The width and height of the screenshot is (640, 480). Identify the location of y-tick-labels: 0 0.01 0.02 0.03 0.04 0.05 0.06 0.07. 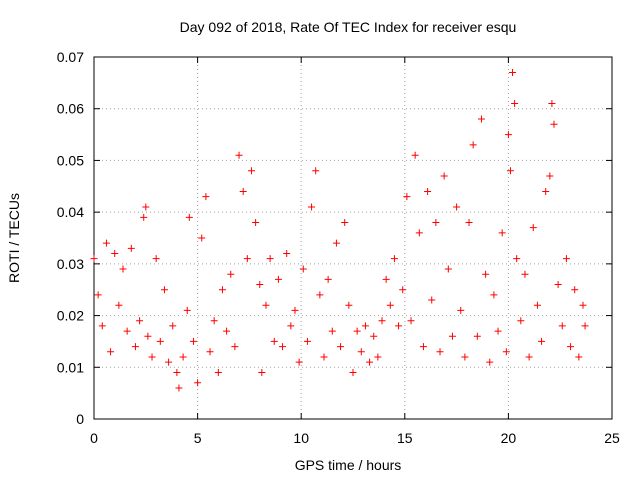
(70, 238).